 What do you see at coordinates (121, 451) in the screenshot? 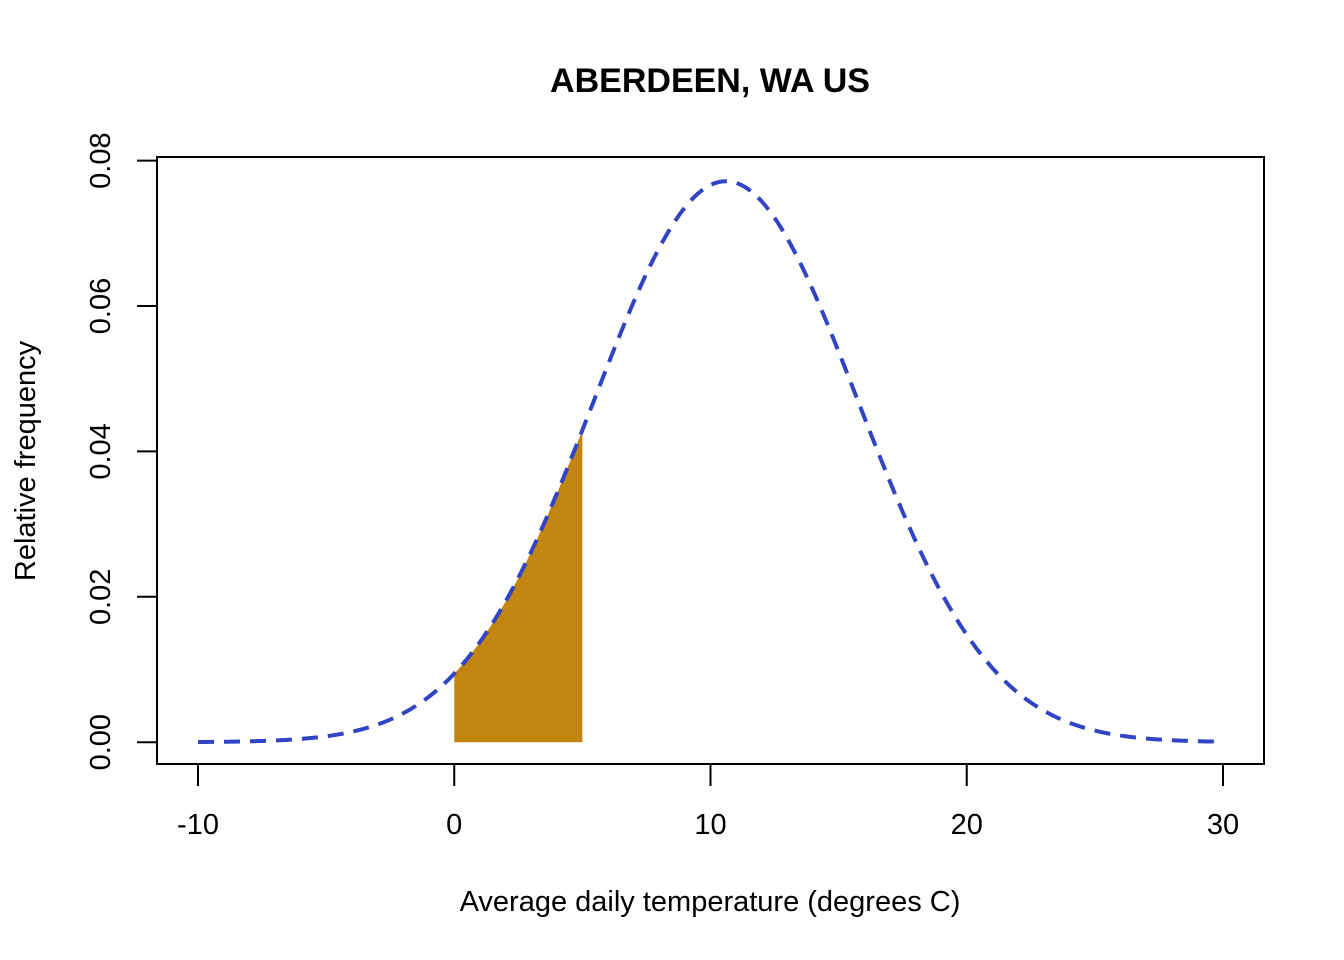
I see `y-axis: 0.00 0.02 0.04 0.06 0.08` at bounding box center [121, 451].